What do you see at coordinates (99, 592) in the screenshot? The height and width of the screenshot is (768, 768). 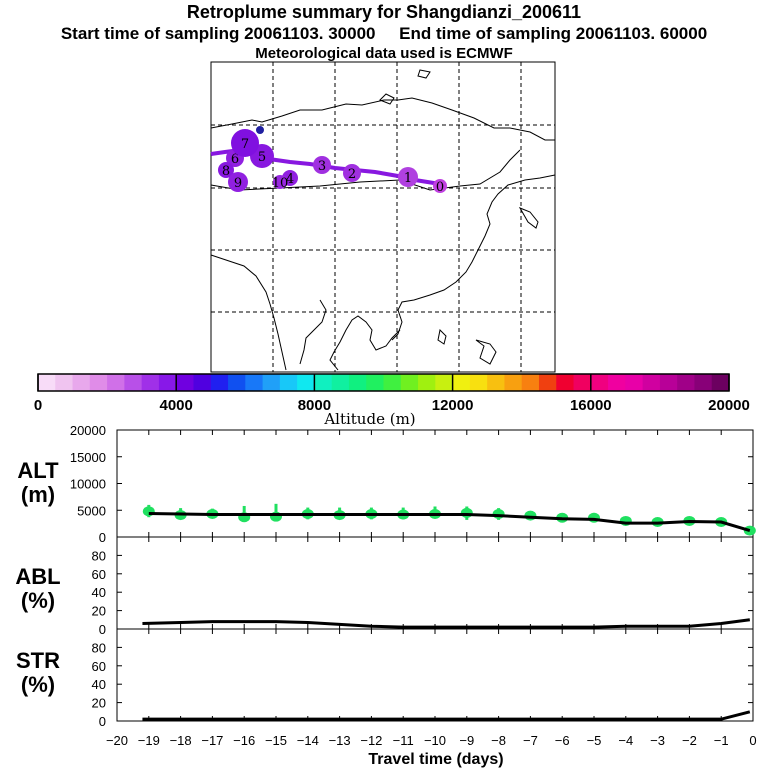 I see `abl-ytick-label: 40` at bounding box center [99, 592].